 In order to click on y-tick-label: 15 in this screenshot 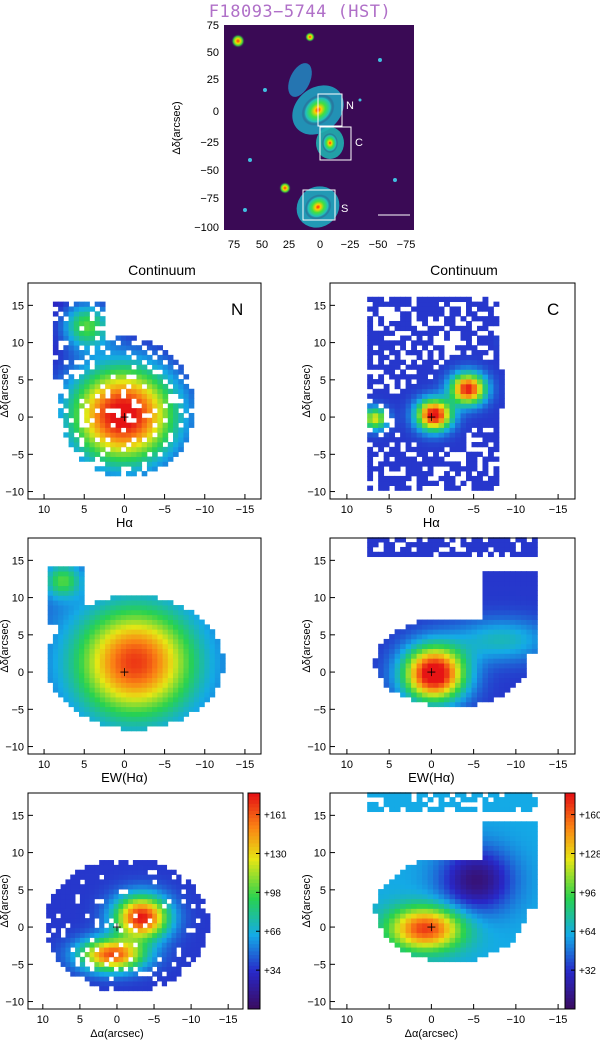, I will do `click(320, 816)`.